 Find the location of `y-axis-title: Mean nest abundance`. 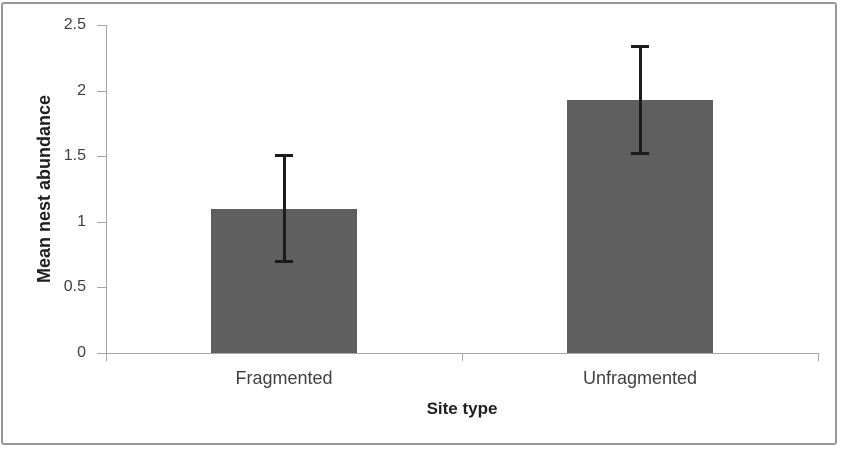

y-axis-title: Mean nest abundance is located at coordinates (44, 189).